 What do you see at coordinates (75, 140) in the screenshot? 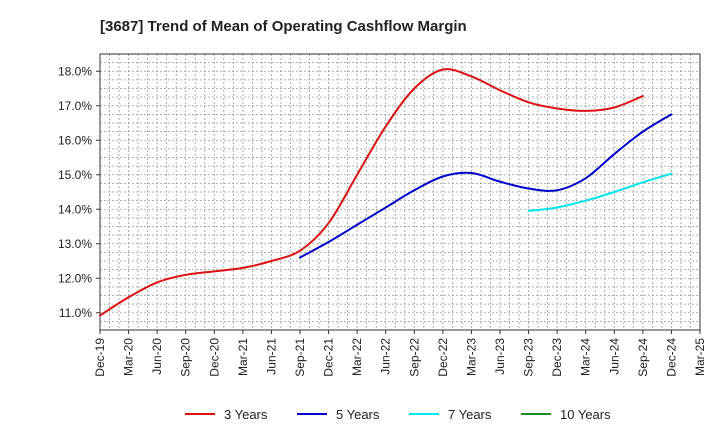
I see `y-tick-label: 16.0%` at bounding box center [75, 140].